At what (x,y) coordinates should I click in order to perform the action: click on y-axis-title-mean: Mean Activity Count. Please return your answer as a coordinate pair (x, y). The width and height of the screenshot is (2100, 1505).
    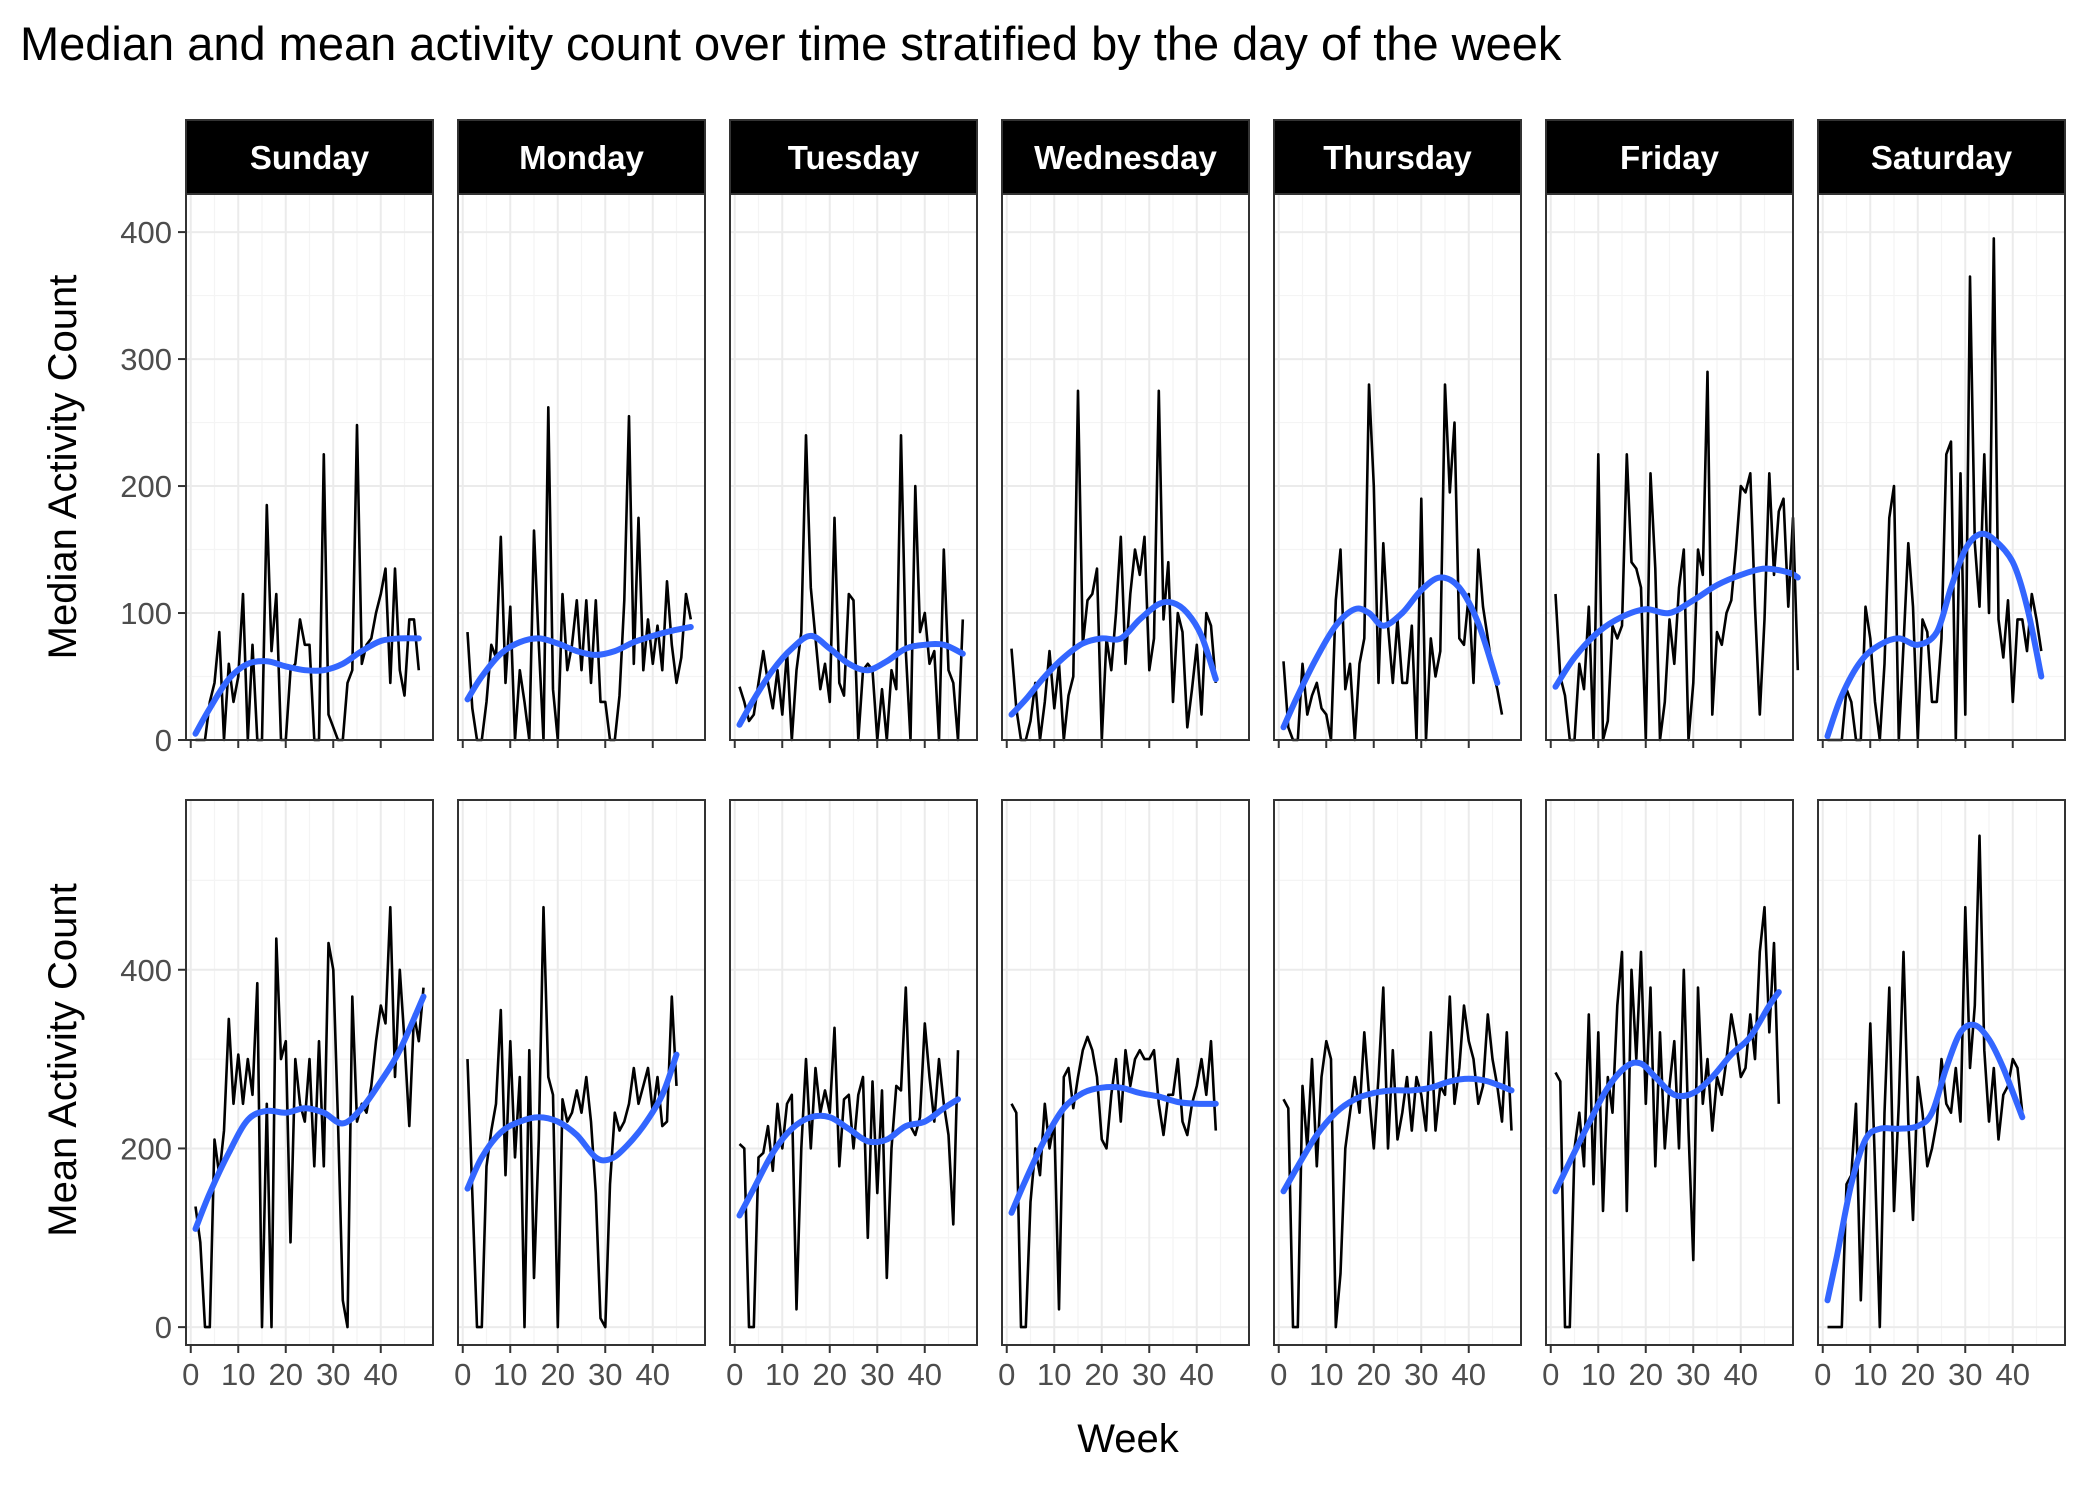
    Looking at the image, I should click on (63, 1060).